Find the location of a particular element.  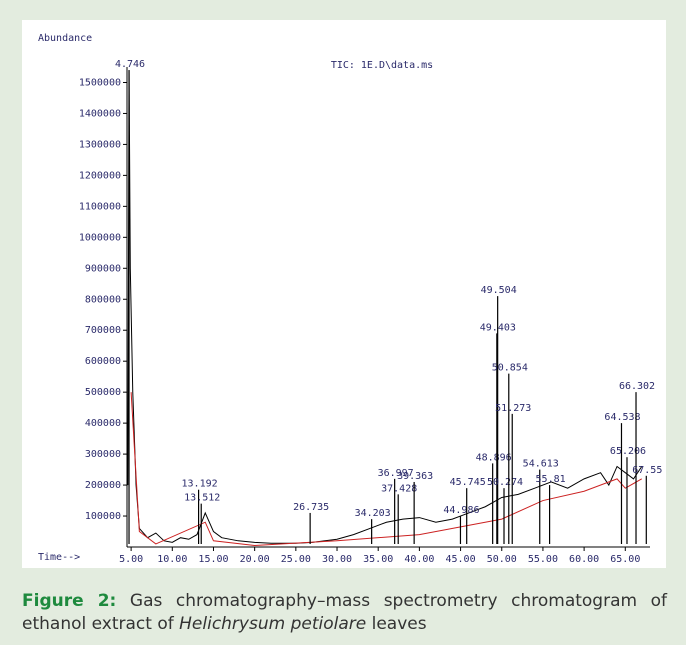

x-tick-label: 65.00 is located at coordinates (625, 559).